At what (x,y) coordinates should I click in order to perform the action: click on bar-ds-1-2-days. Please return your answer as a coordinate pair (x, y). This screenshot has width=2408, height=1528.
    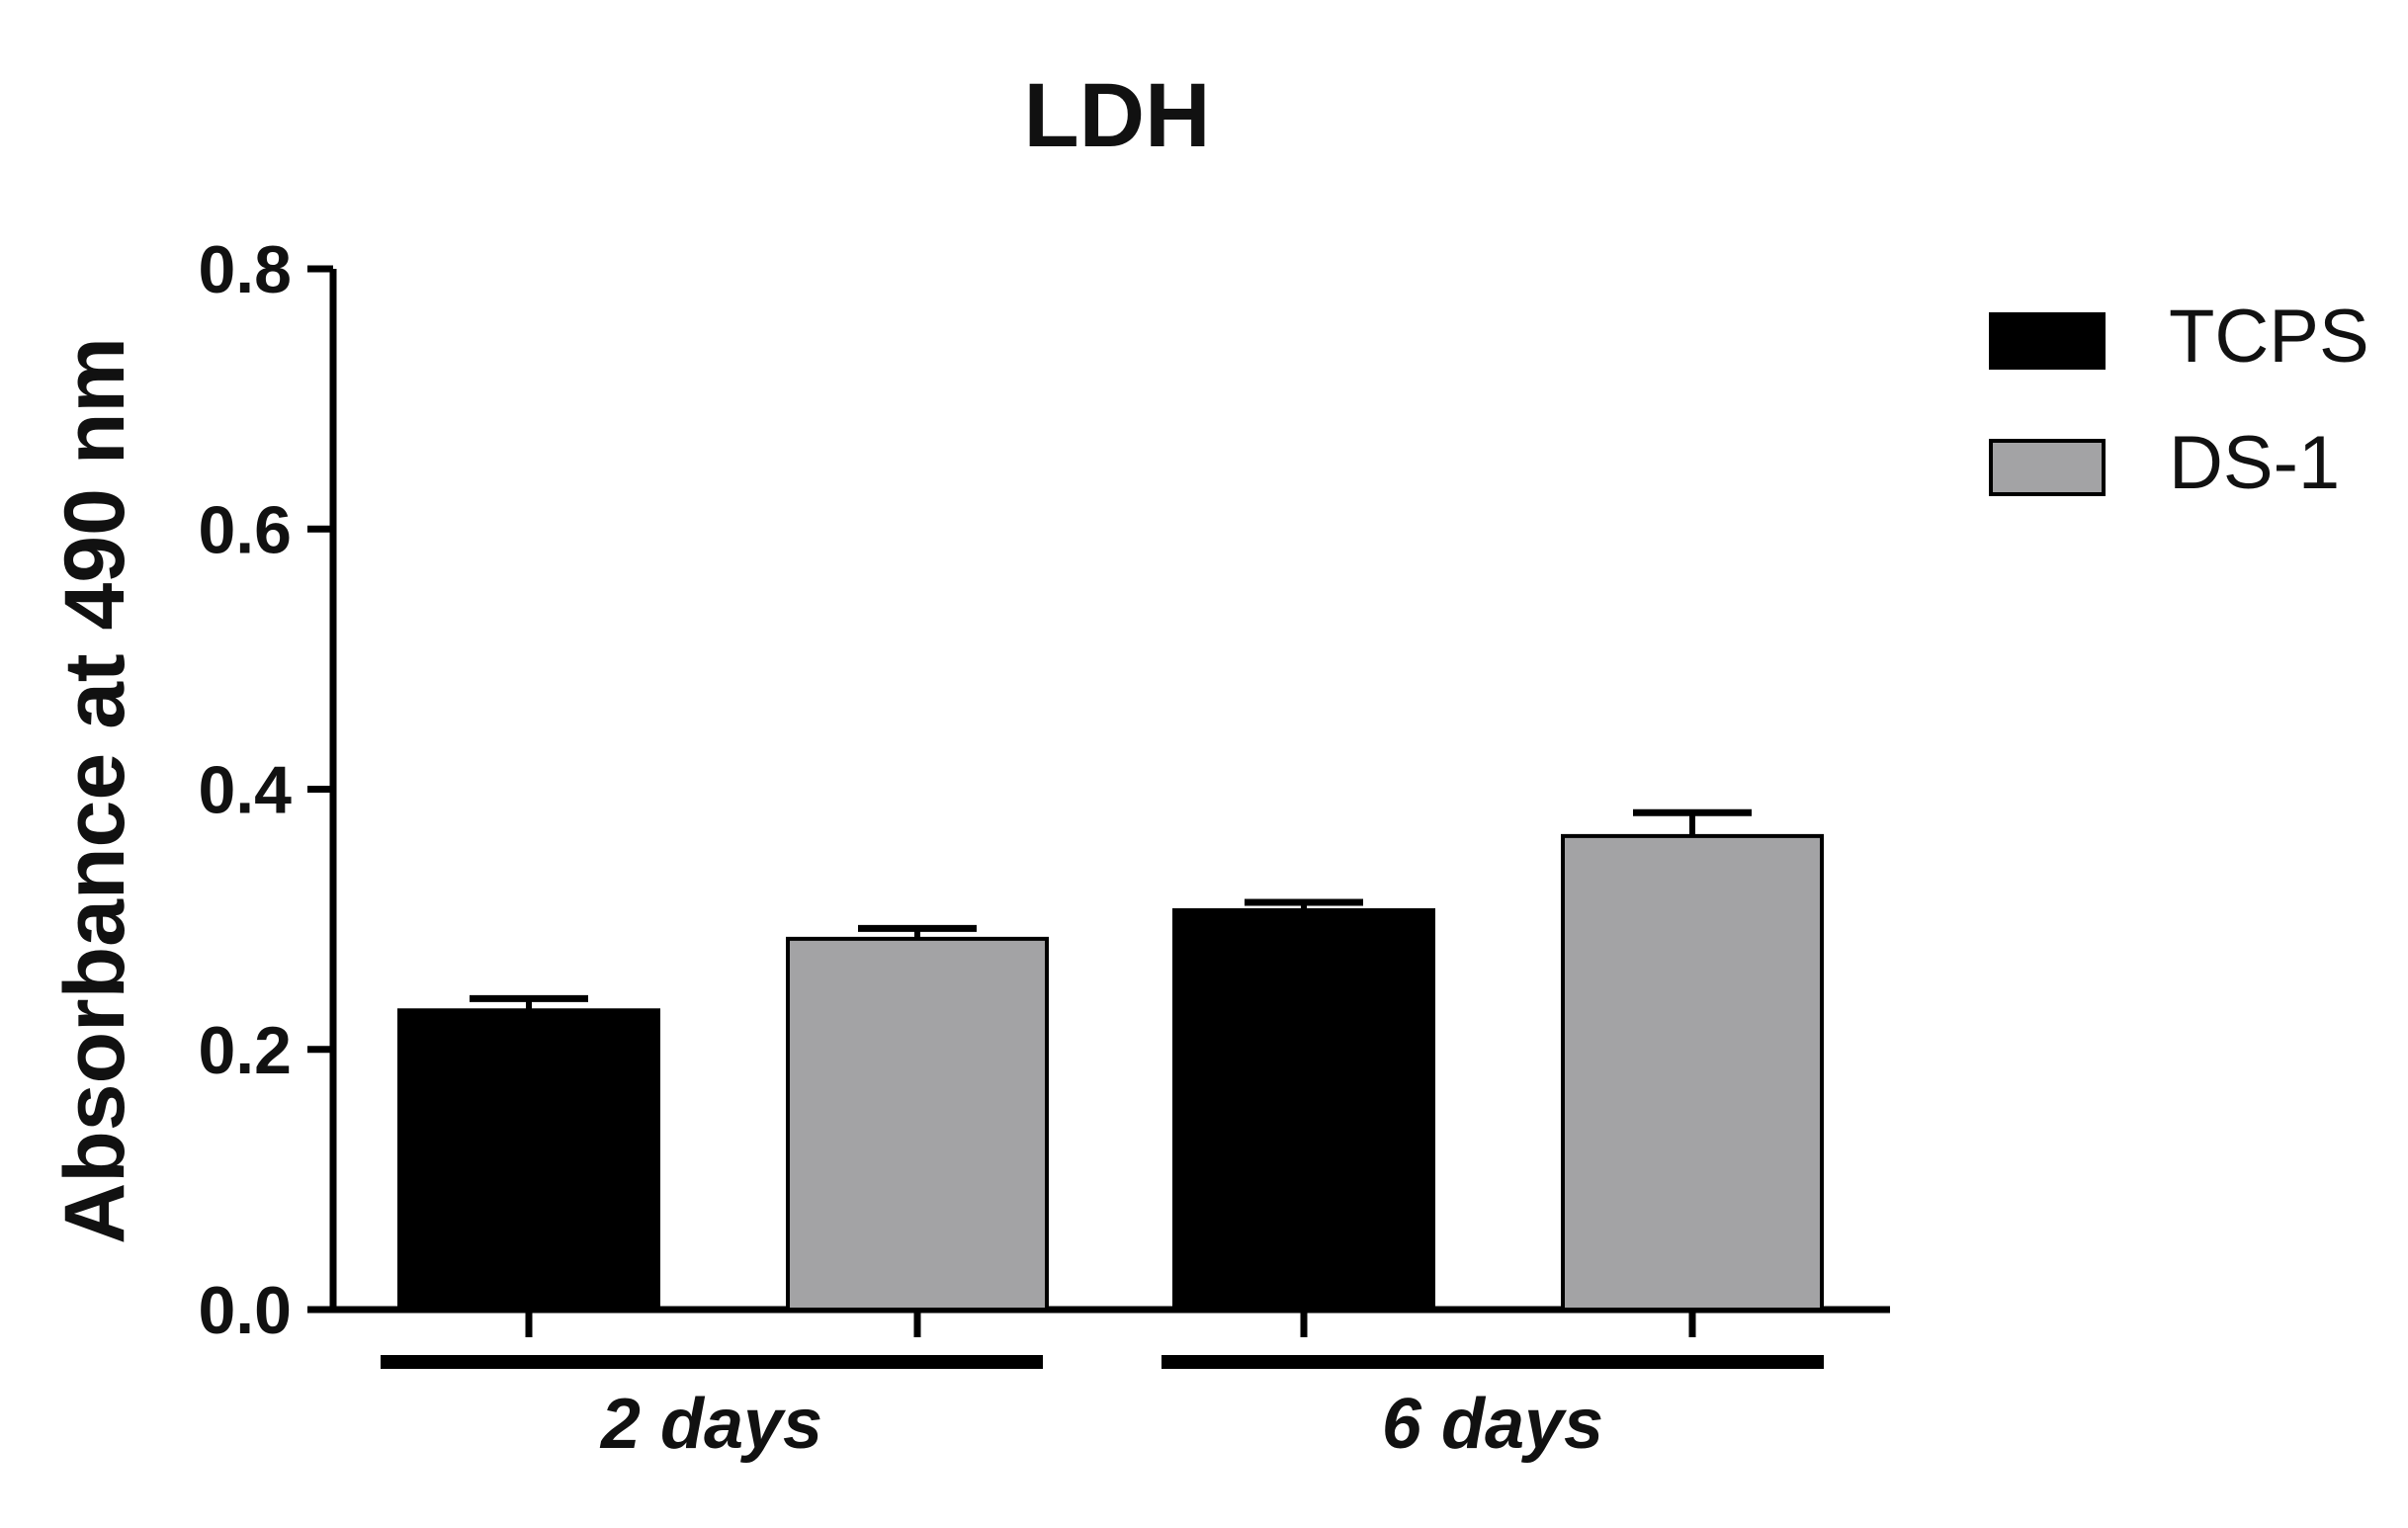
    Looking at the image, I should click on (917, 1124).